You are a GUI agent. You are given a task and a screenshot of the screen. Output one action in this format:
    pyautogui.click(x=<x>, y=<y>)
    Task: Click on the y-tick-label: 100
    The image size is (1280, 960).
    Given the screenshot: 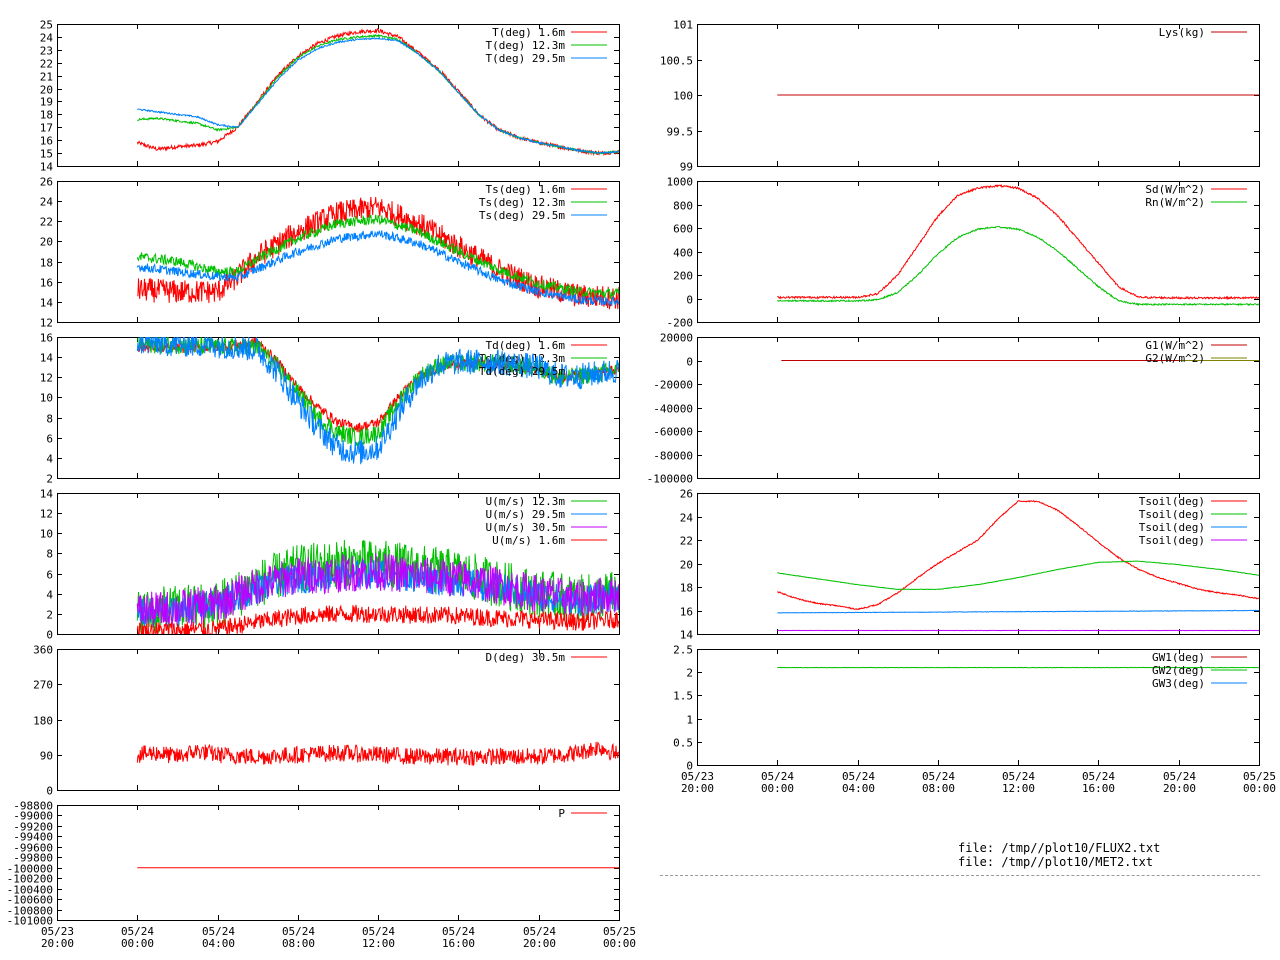 What is the action you would take?
    pyautogui.click(x=683, y=96)
    